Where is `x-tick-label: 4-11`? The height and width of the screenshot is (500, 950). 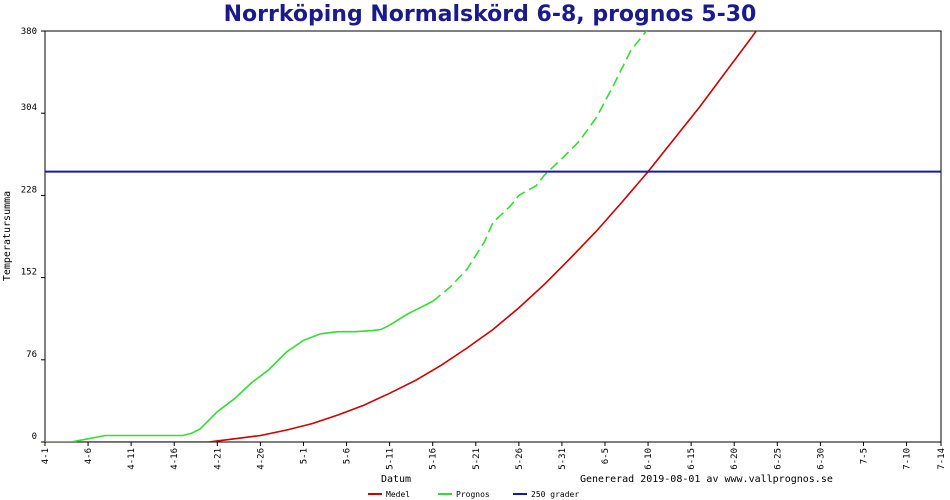 x-tick-label: 4-11 is located at coordinates (132, 459).